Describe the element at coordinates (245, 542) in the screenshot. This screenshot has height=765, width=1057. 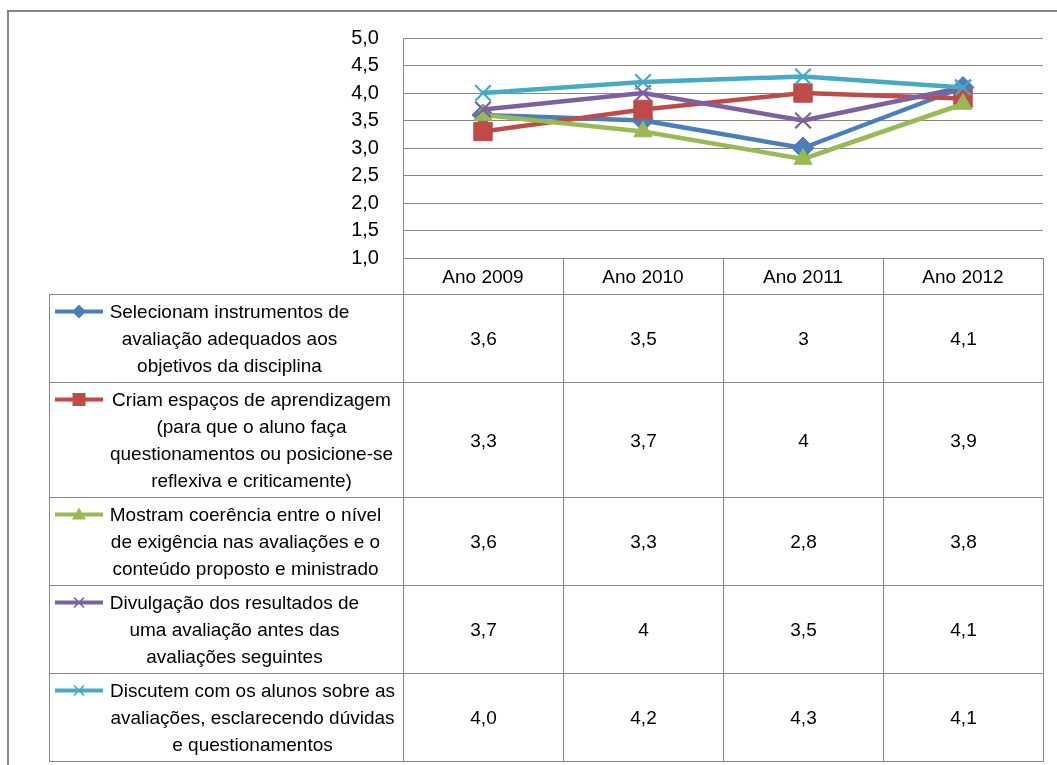
I see `legend-label: Mostram coerência entre o nível de exigência nas avaliações e o conteúdo proposto e ministrado` at that location.